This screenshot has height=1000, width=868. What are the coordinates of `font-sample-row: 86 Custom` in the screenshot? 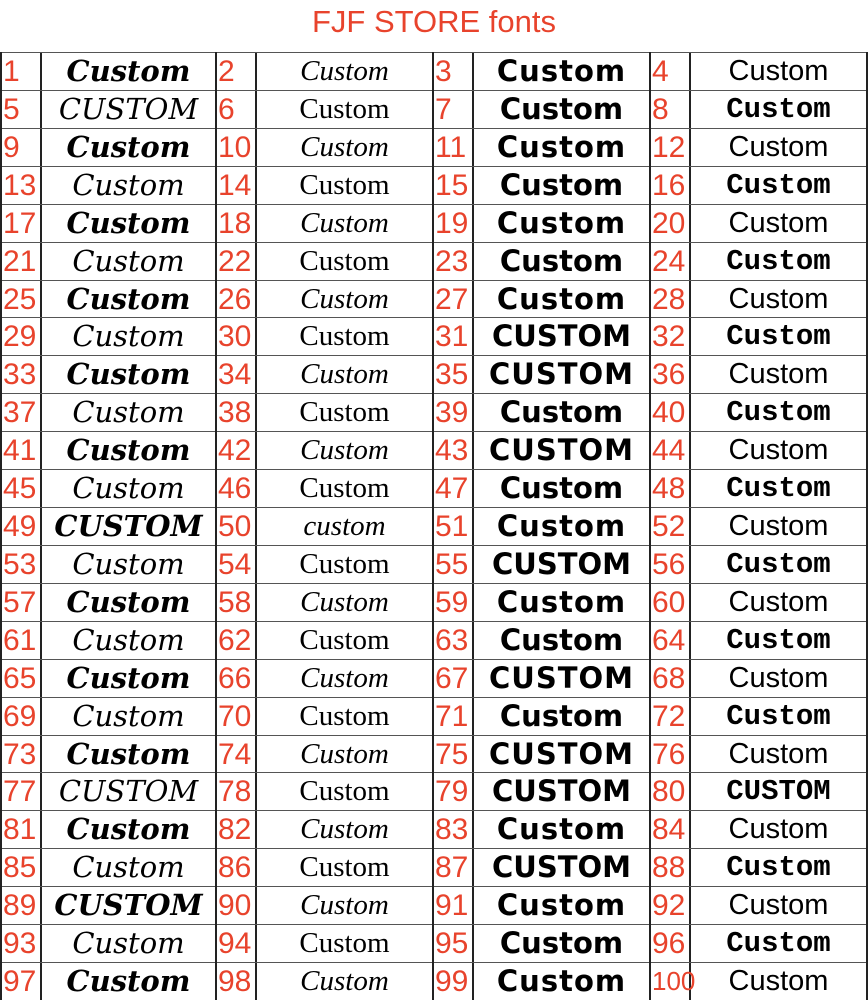 It's located at (324, 867).